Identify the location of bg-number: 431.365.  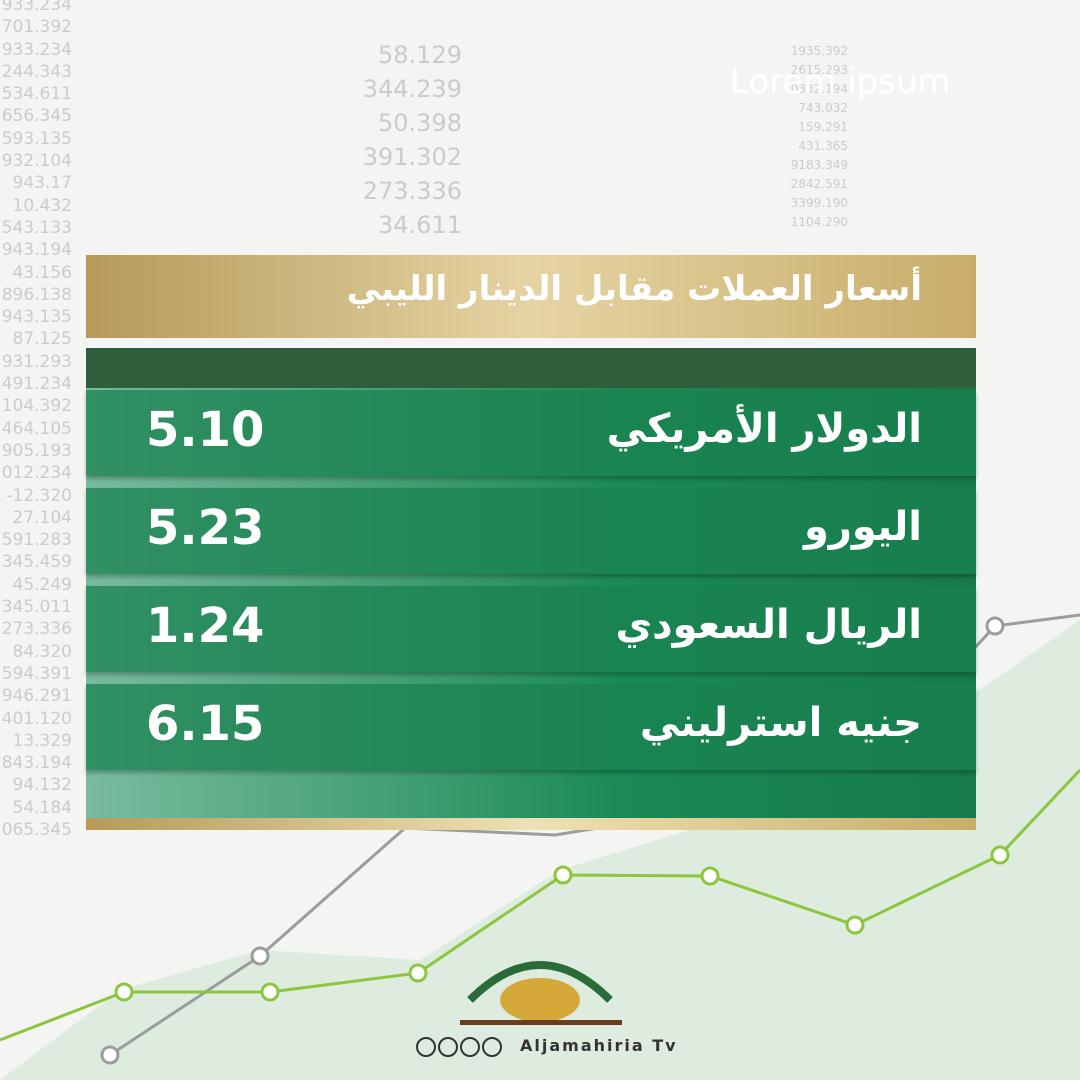
(823, 146).